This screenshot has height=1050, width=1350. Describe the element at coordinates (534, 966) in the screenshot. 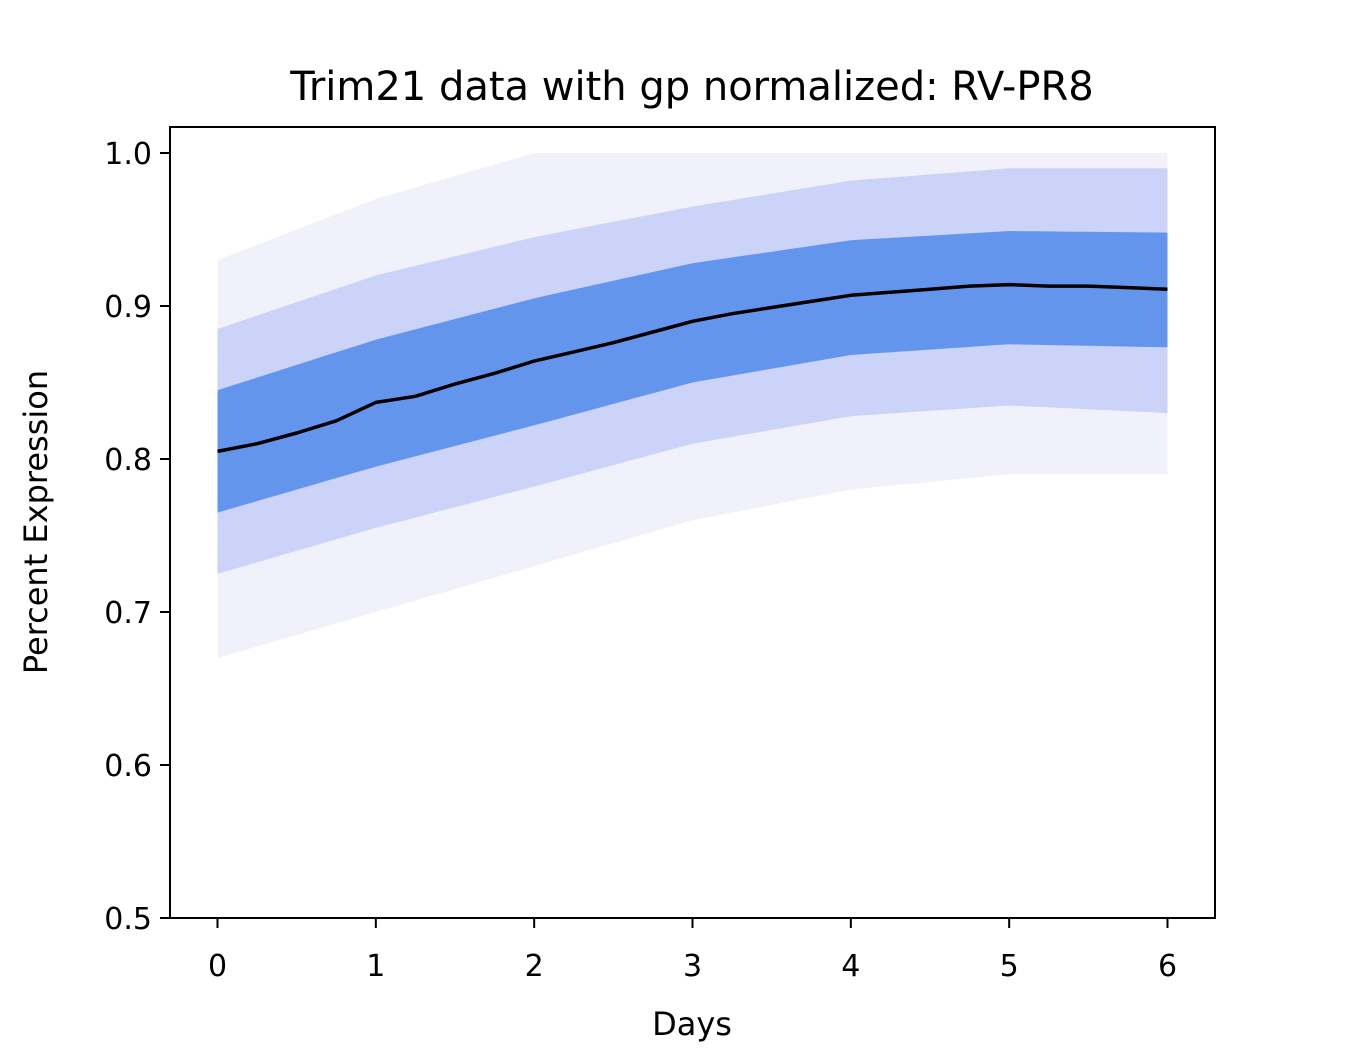

I see `x-tick-label: 2` at that location.